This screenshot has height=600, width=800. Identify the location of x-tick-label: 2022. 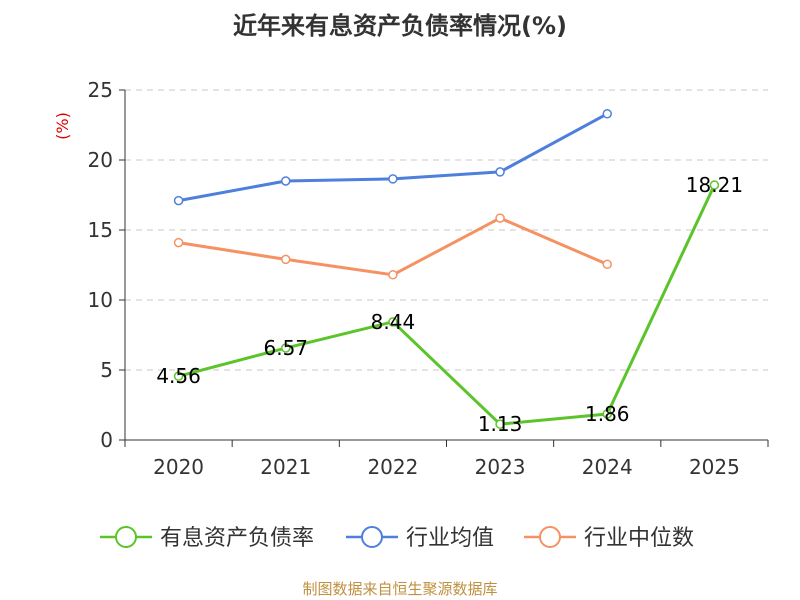
(392, 467).